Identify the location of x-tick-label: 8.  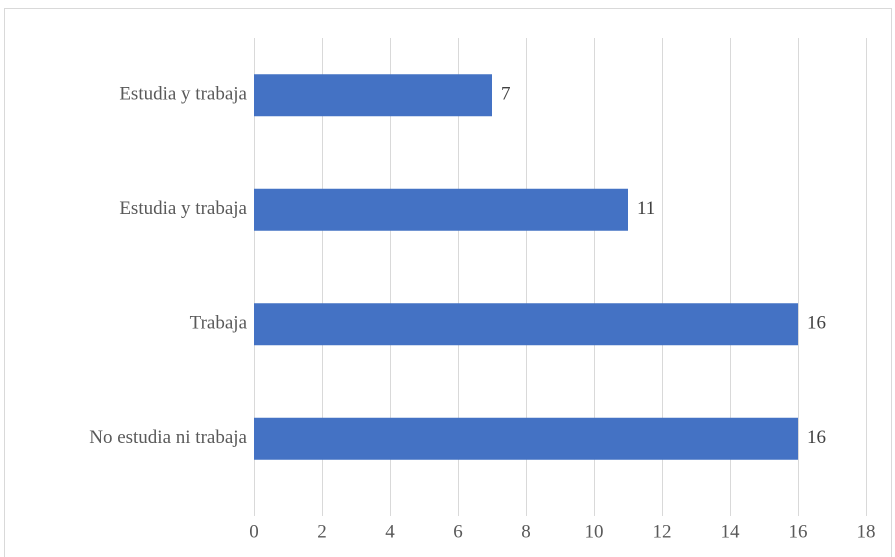
(526, 531).